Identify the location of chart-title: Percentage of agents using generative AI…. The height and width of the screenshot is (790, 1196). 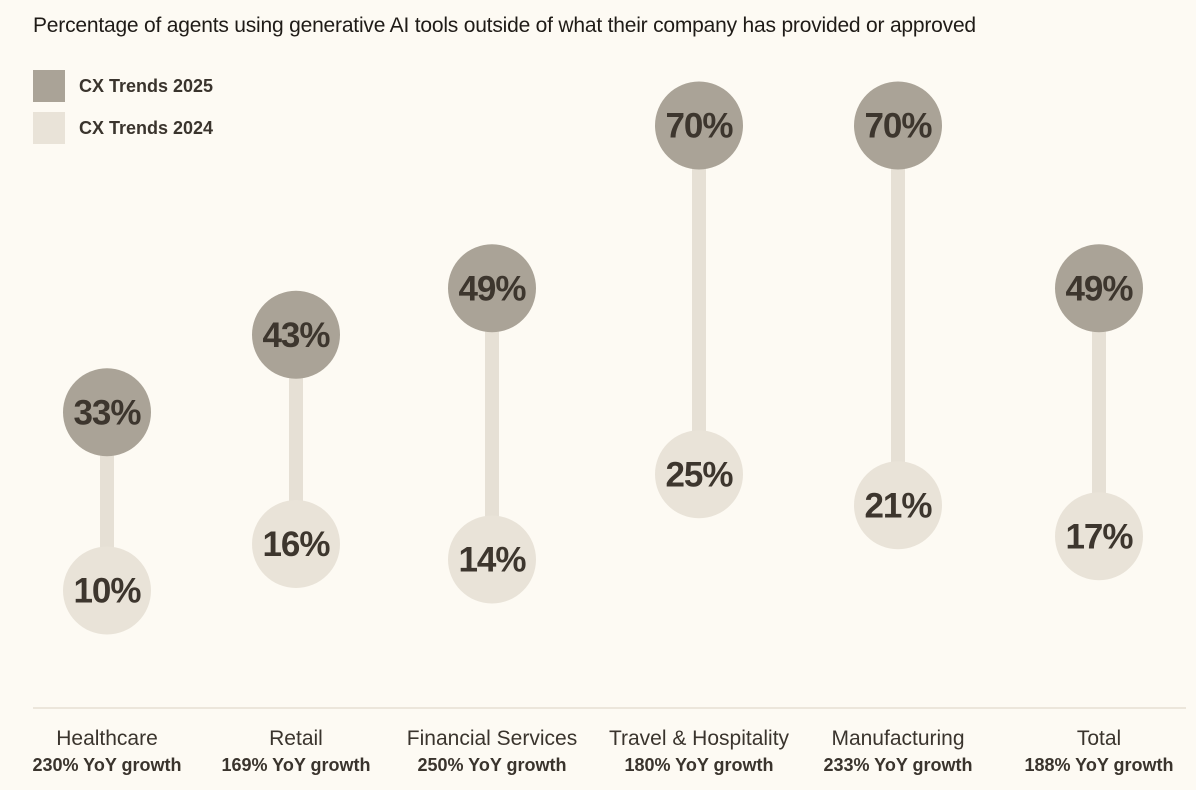
(504, 25).